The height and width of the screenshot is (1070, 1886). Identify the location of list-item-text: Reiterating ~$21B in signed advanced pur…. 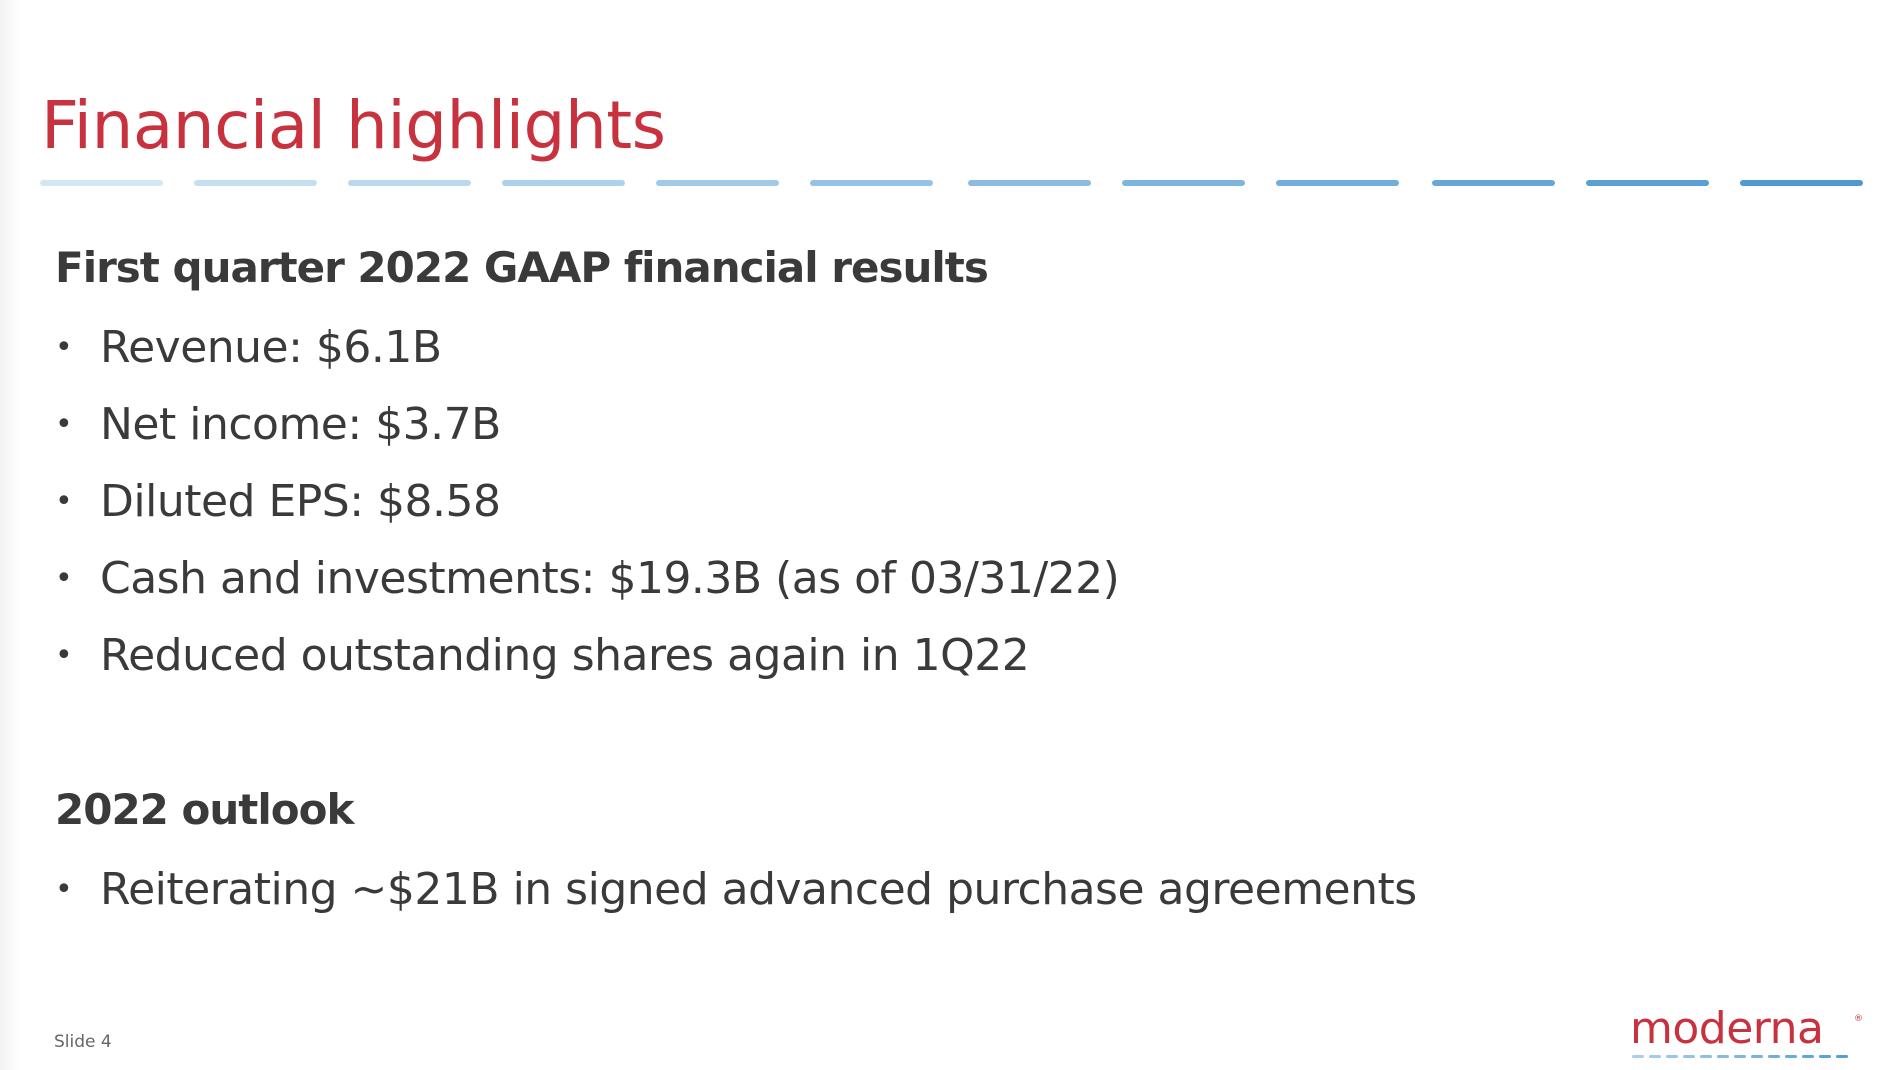
(758, 889).